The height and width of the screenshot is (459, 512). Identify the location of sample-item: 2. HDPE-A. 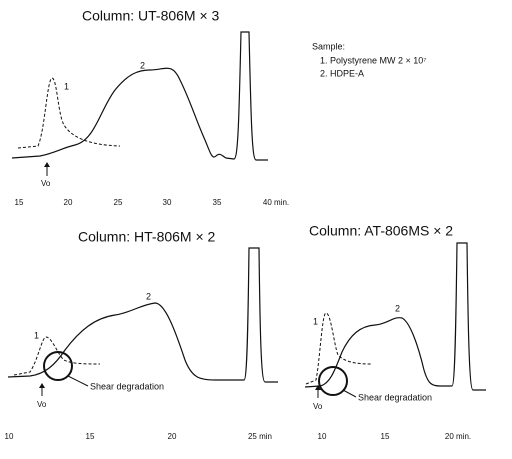
(342, 73).